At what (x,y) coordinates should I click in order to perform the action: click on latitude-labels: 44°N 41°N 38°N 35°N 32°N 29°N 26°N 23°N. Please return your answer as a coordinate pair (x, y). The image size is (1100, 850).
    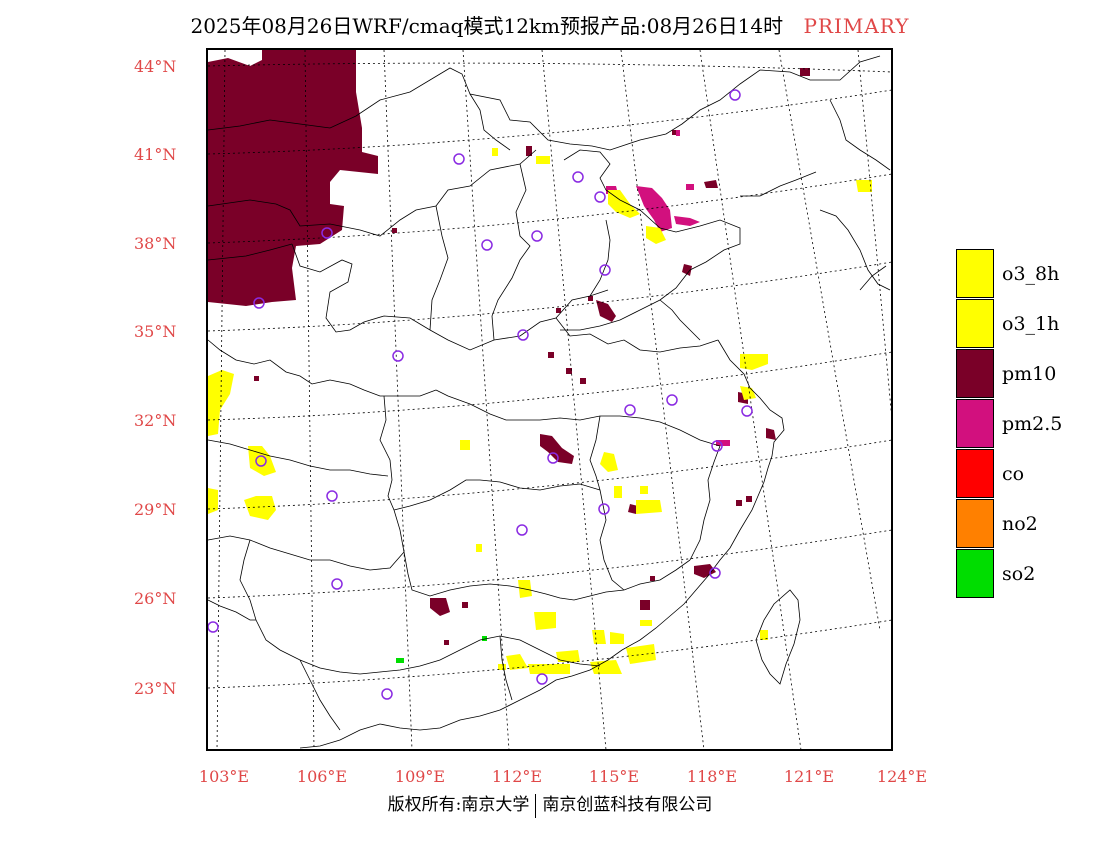
    Looking at the image, I should click on (155, 377).